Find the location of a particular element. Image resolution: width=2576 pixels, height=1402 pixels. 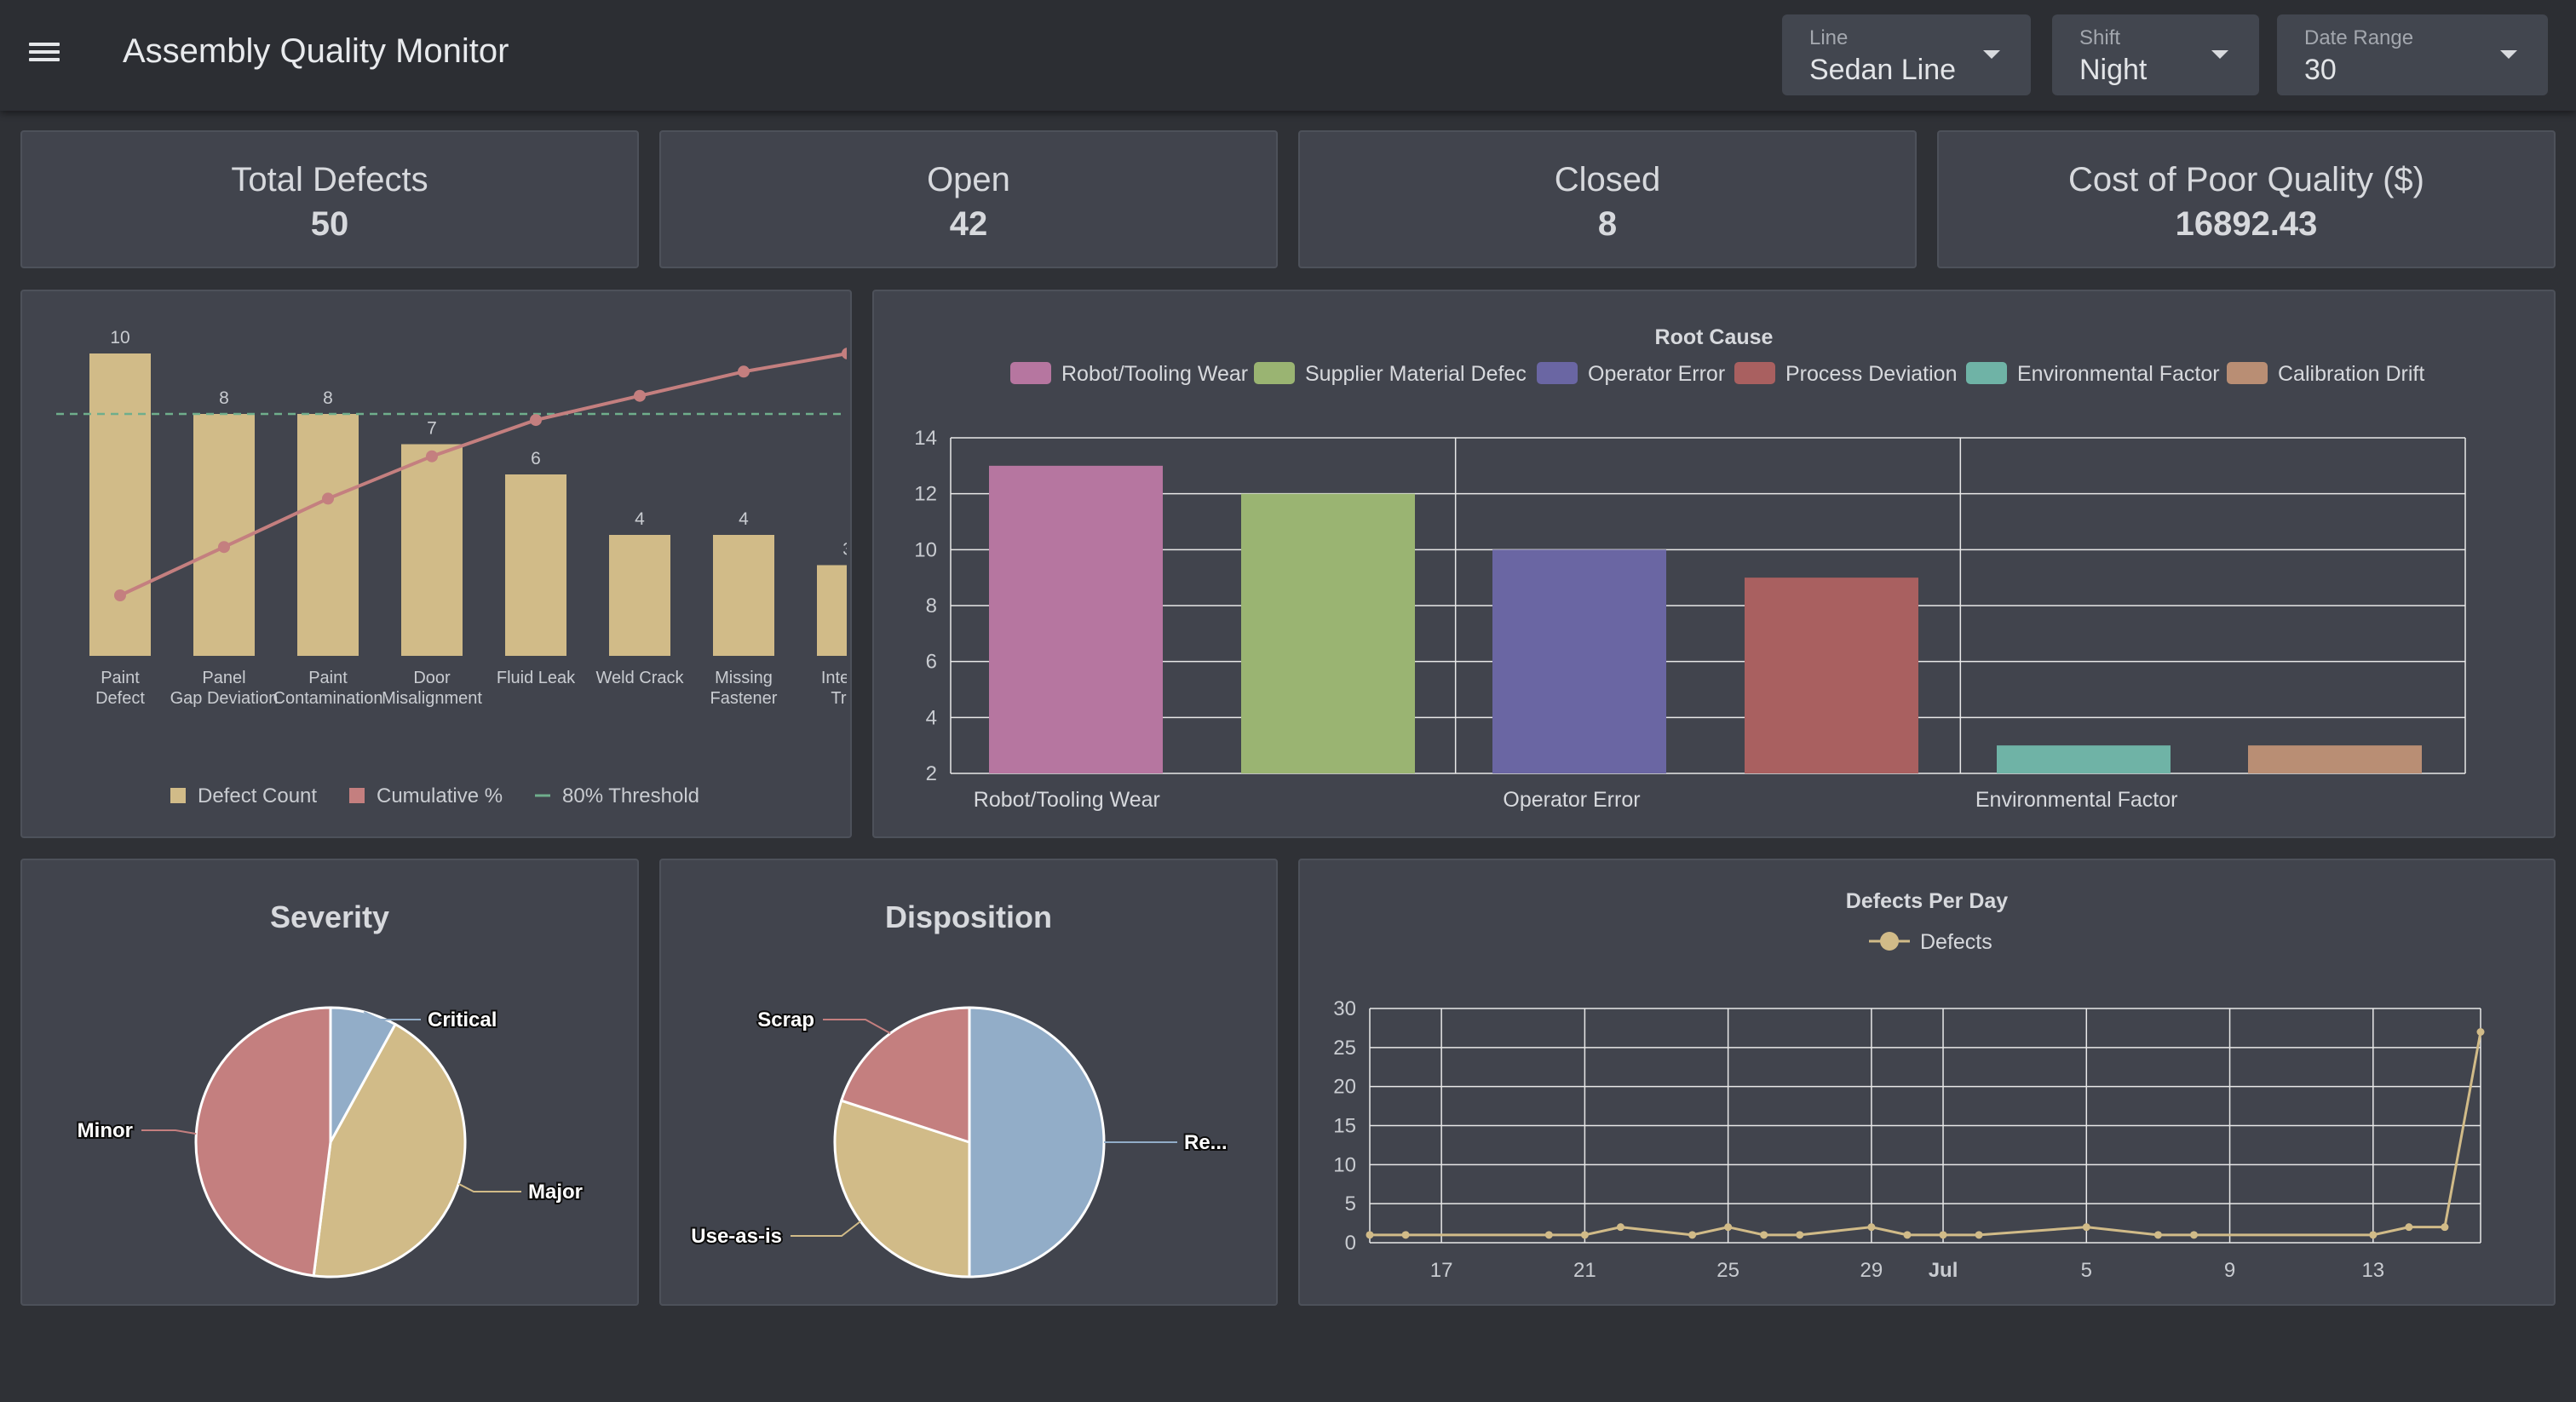

pareto-x-tick-label: Panel is located at coordinates (223, 678).